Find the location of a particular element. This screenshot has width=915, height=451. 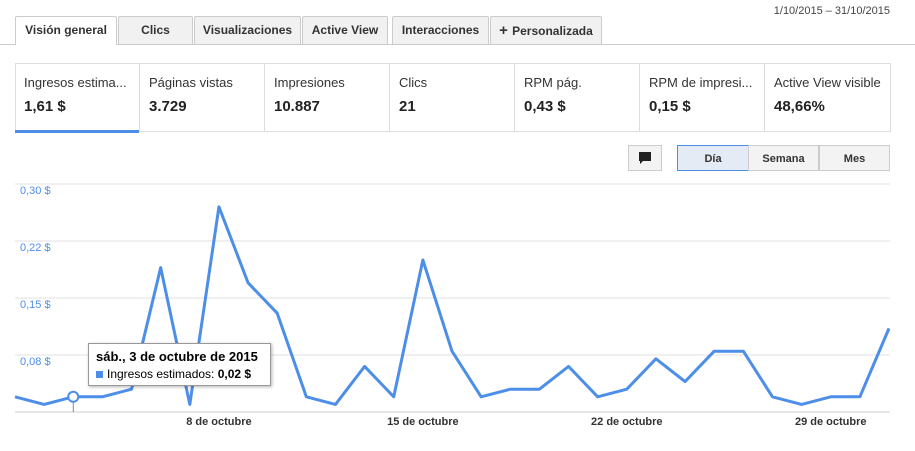

tab: Clics is located at coordinates (155, 30).